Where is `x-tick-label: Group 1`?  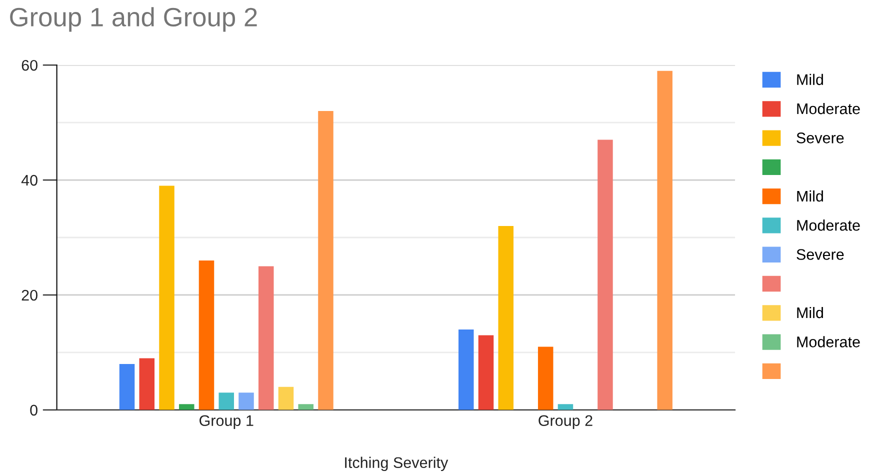
x-tick-label: Group 1 is located at coordinates (227, 422).